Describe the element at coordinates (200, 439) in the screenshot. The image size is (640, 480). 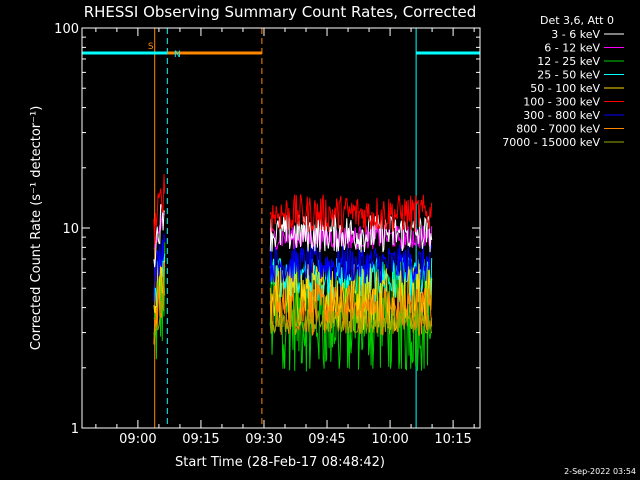
I see `x-tick-label-1: 09:15` at that location.